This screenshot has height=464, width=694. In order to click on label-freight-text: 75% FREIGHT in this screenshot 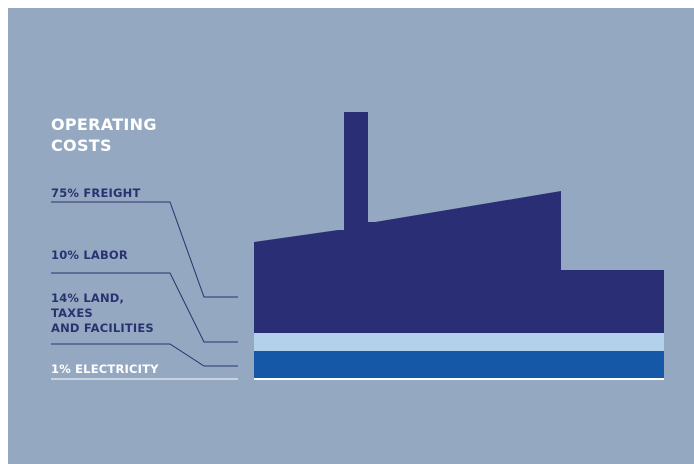, I will do `click(96, 193)`.